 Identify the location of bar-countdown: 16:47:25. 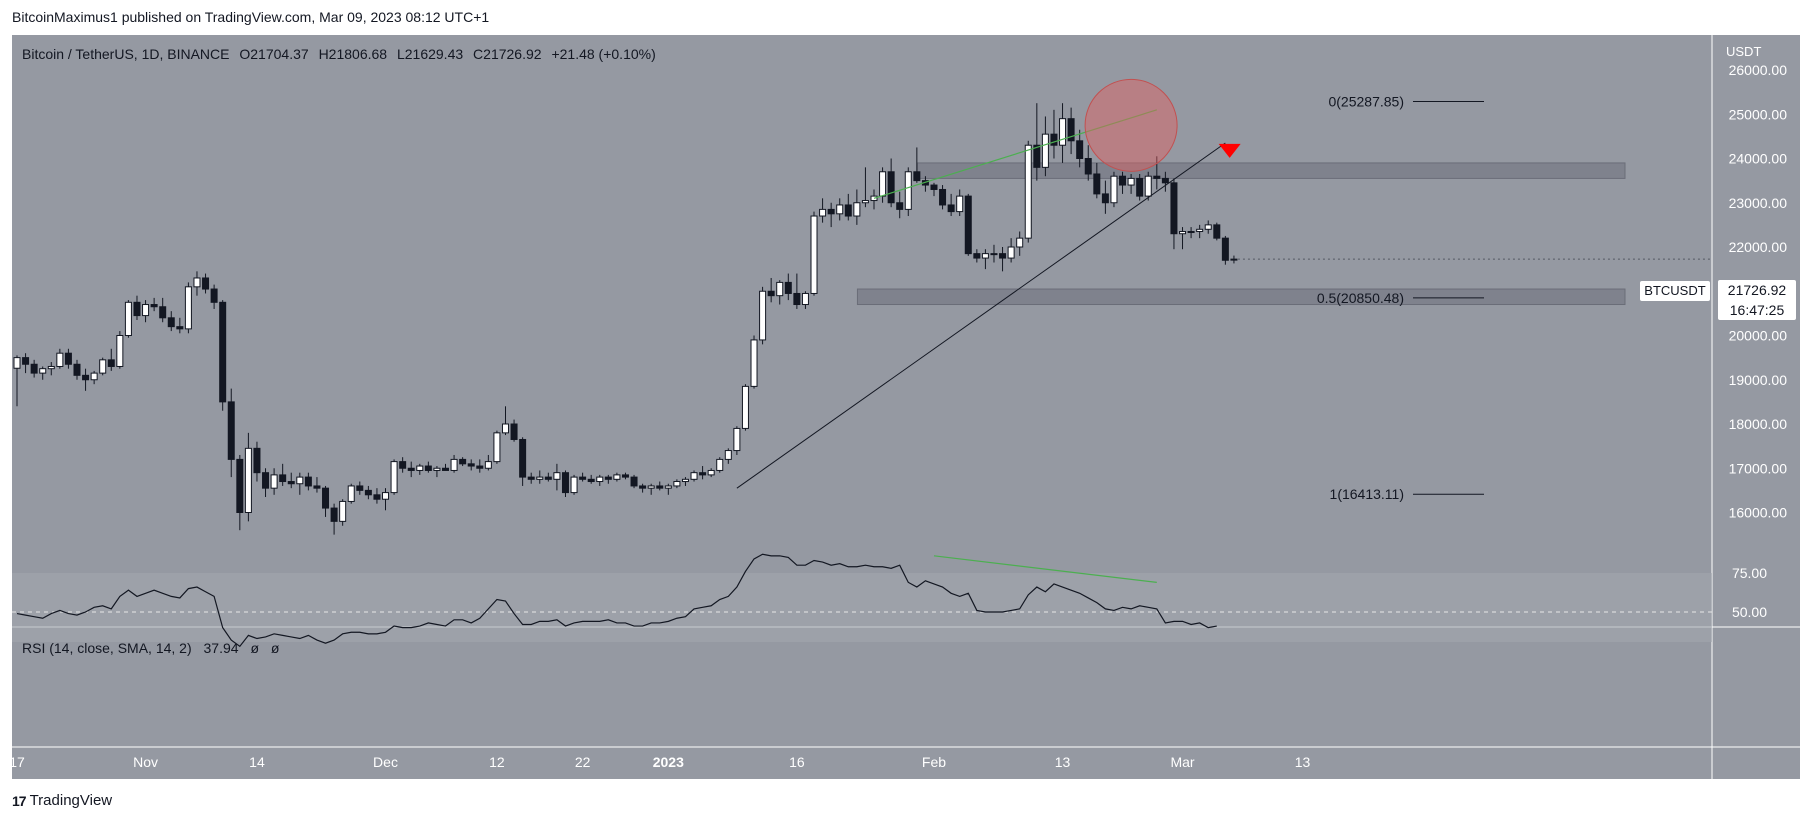
(1757, 310).